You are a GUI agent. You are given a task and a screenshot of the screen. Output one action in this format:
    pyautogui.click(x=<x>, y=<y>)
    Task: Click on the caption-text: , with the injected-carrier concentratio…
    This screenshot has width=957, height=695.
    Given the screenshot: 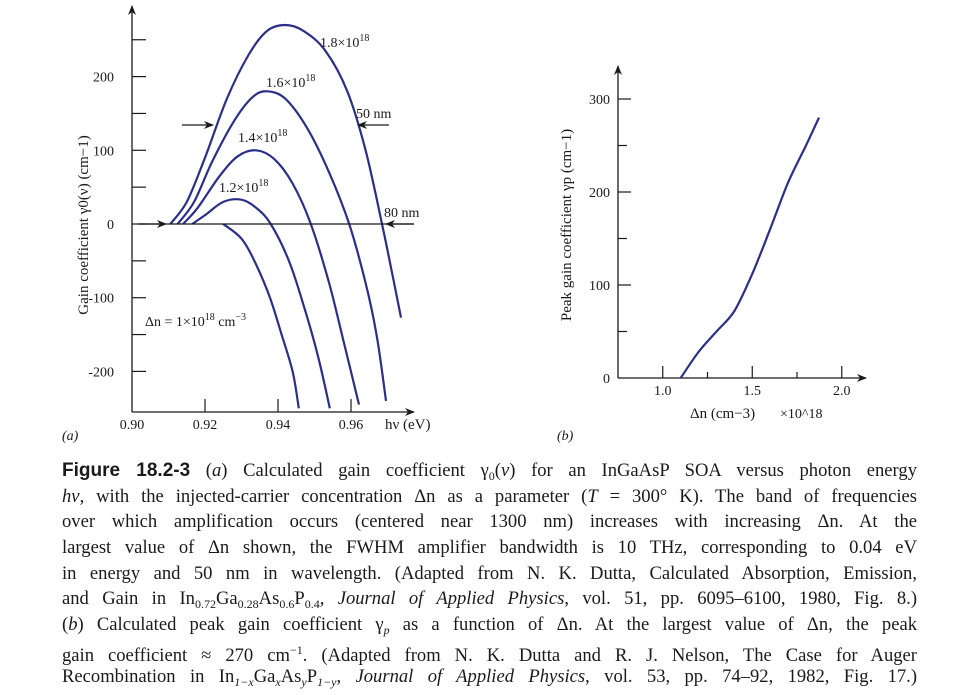 What is the action you would take?
    pyautogui.click(x=333, y=496)
    